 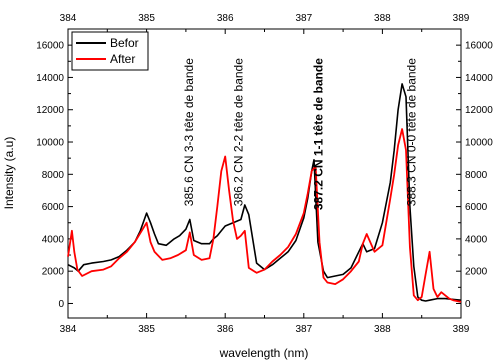 I want to click on x-tick-label-bottom: 387, so click(x=303, y=329).